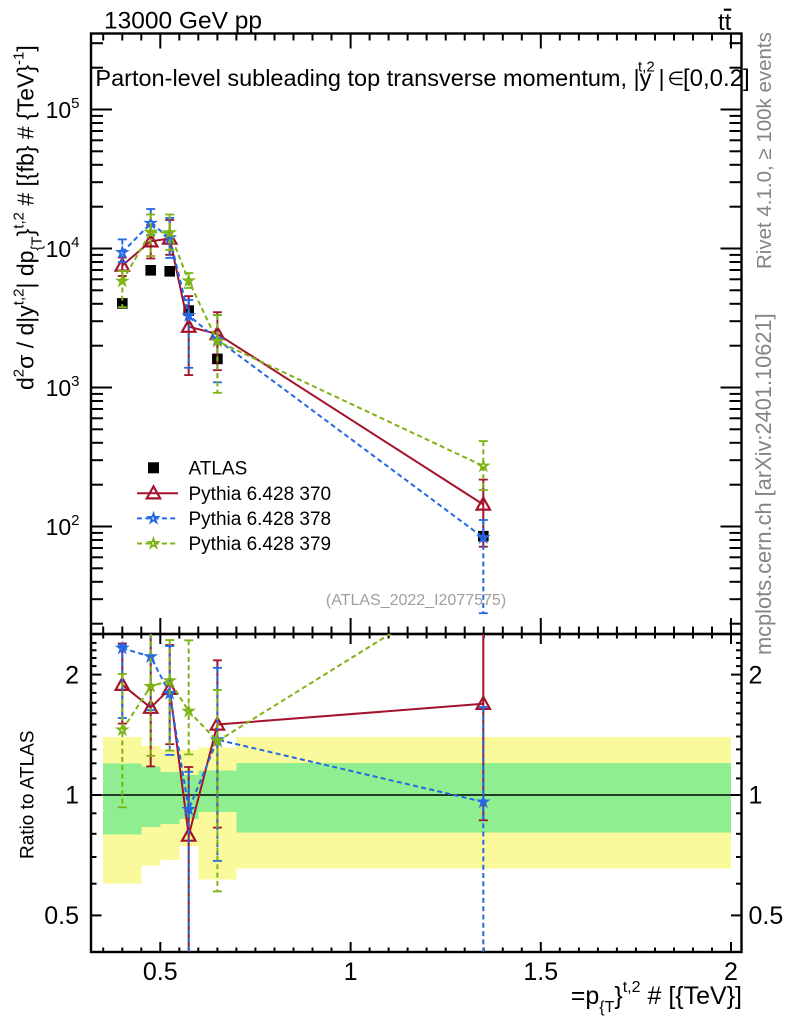 This screenshot has height=1024, width=786. What do you see at coordinates (416, 600) in the screenshot?
I see `svg-text: (ATLAS_2022_I2077575)` at bounding box center [416, 600].